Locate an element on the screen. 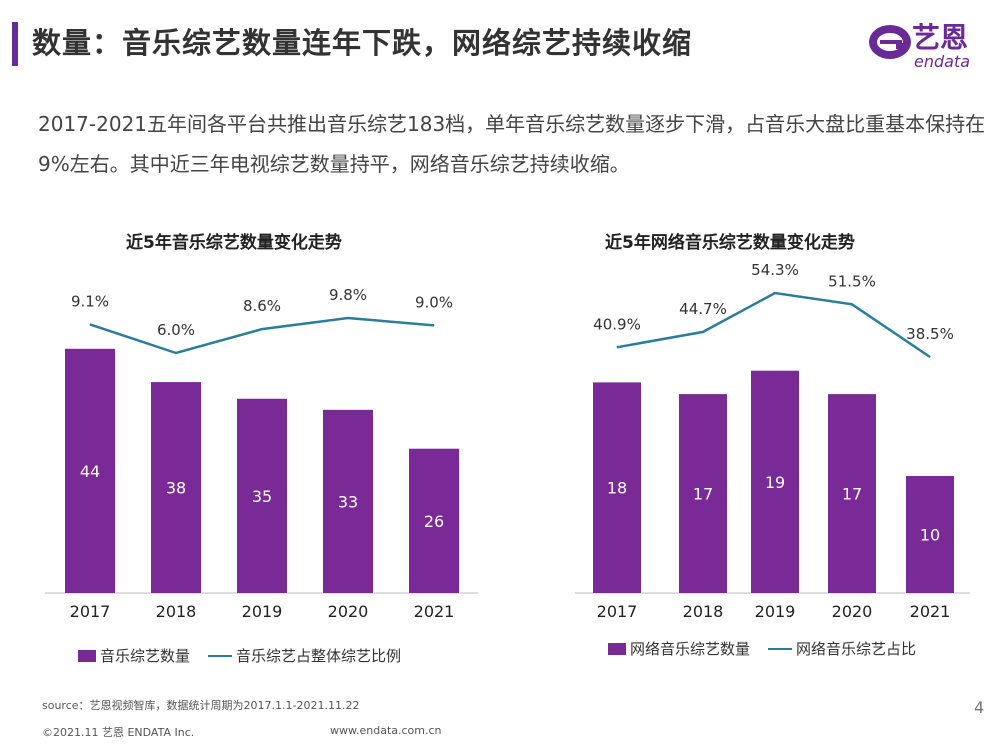  ratio-value-label: 8.6% is located at coordinates (262, 306).